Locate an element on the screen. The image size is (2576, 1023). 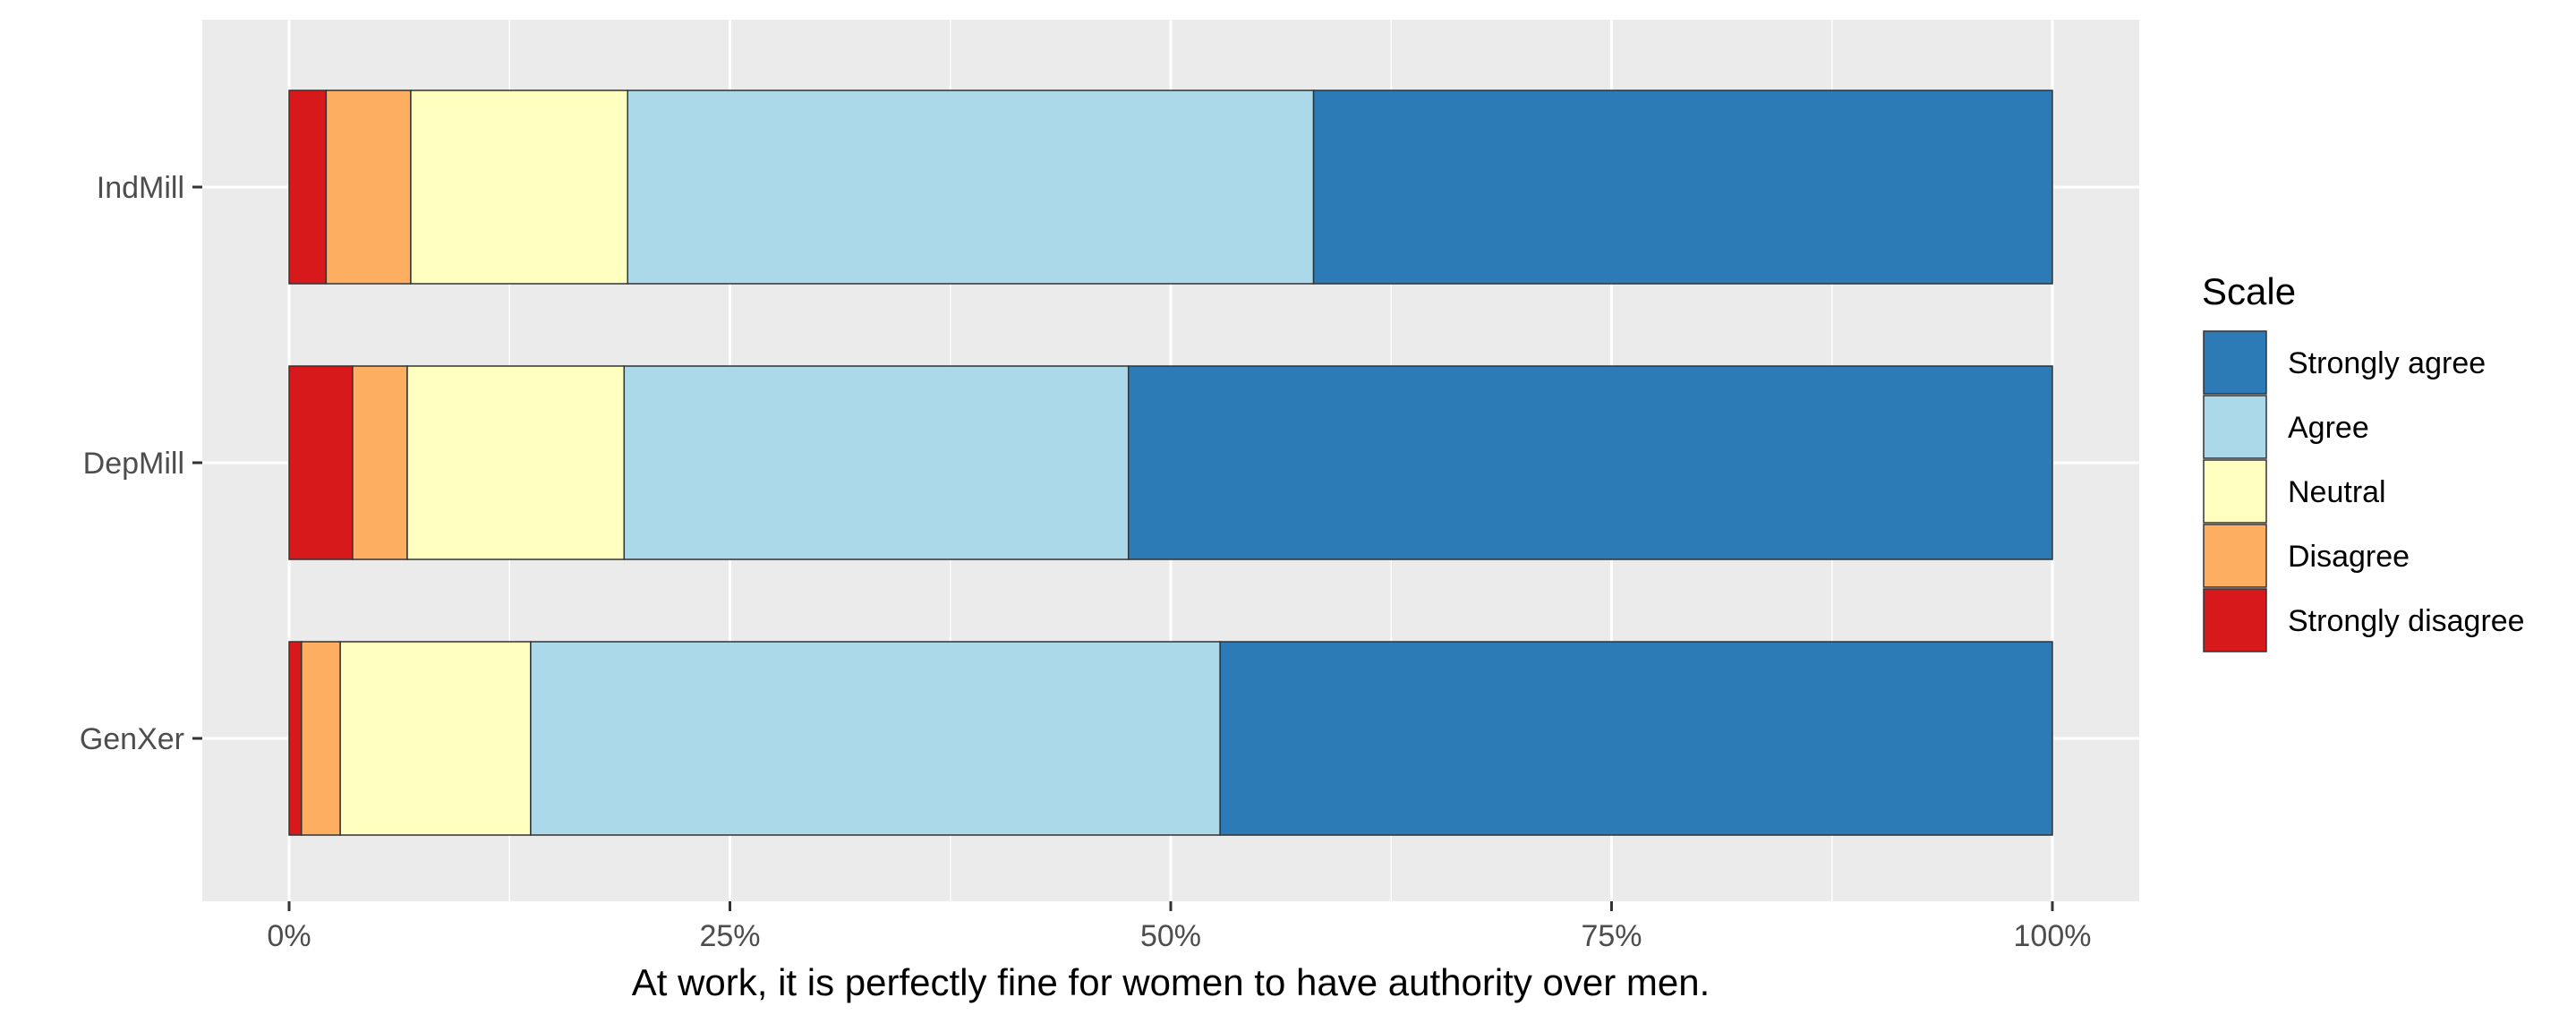
y-axis: IndMill DepMill GenXer is located at coordinates (141, 463).